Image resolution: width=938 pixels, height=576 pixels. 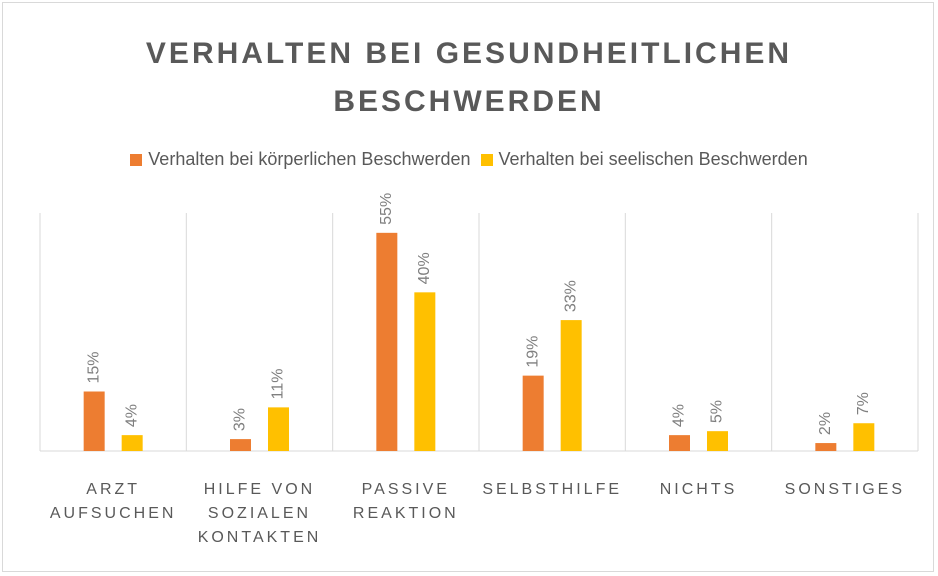 What do you see at coordinates (93, 367) in the screenshot?
I see `value-label: 15%` at bounding box center [93, 367].